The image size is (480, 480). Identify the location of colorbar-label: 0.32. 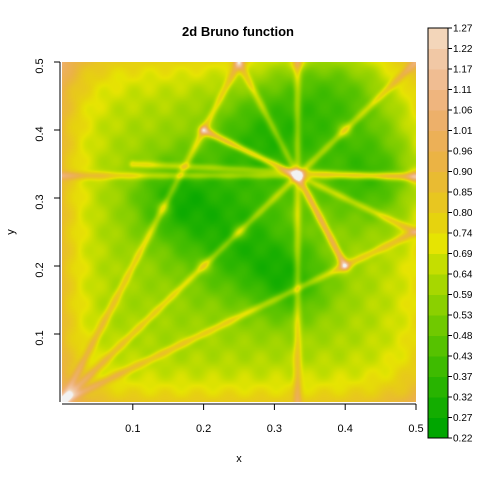
(463, 398).